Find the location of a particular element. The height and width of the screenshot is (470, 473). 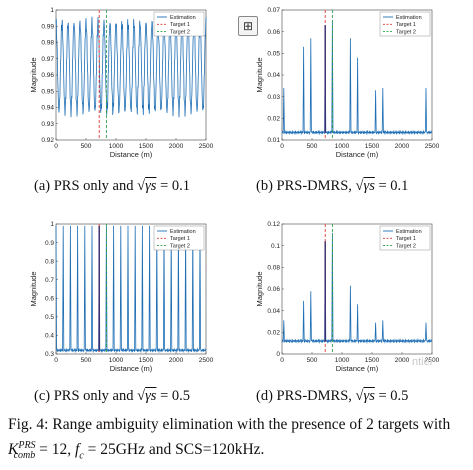

y-tick-label: 0.03 is located at coordinates (273, 97).